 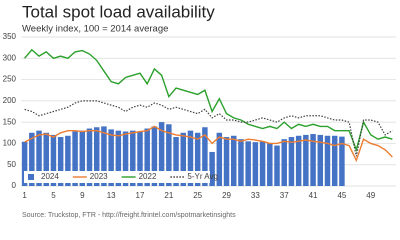 What do you see at coordinates (10, 121) in the screenshot?
I see `y-tick-label: 150` at bounding box center [10, 121].